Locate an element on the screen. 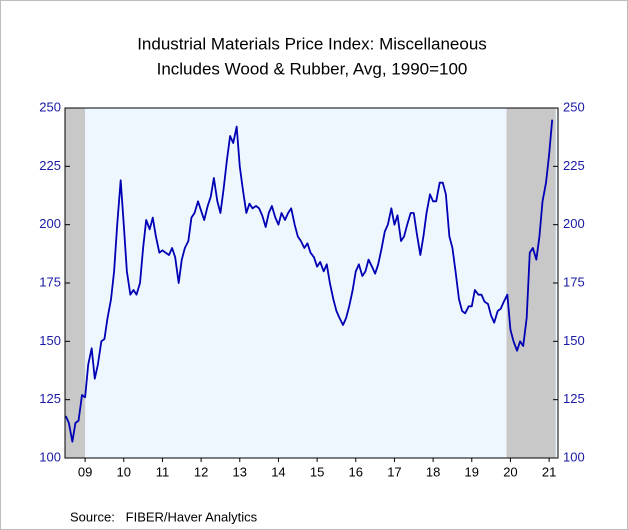  y2-tick-label: 200 is located at coordinates (574, 223).